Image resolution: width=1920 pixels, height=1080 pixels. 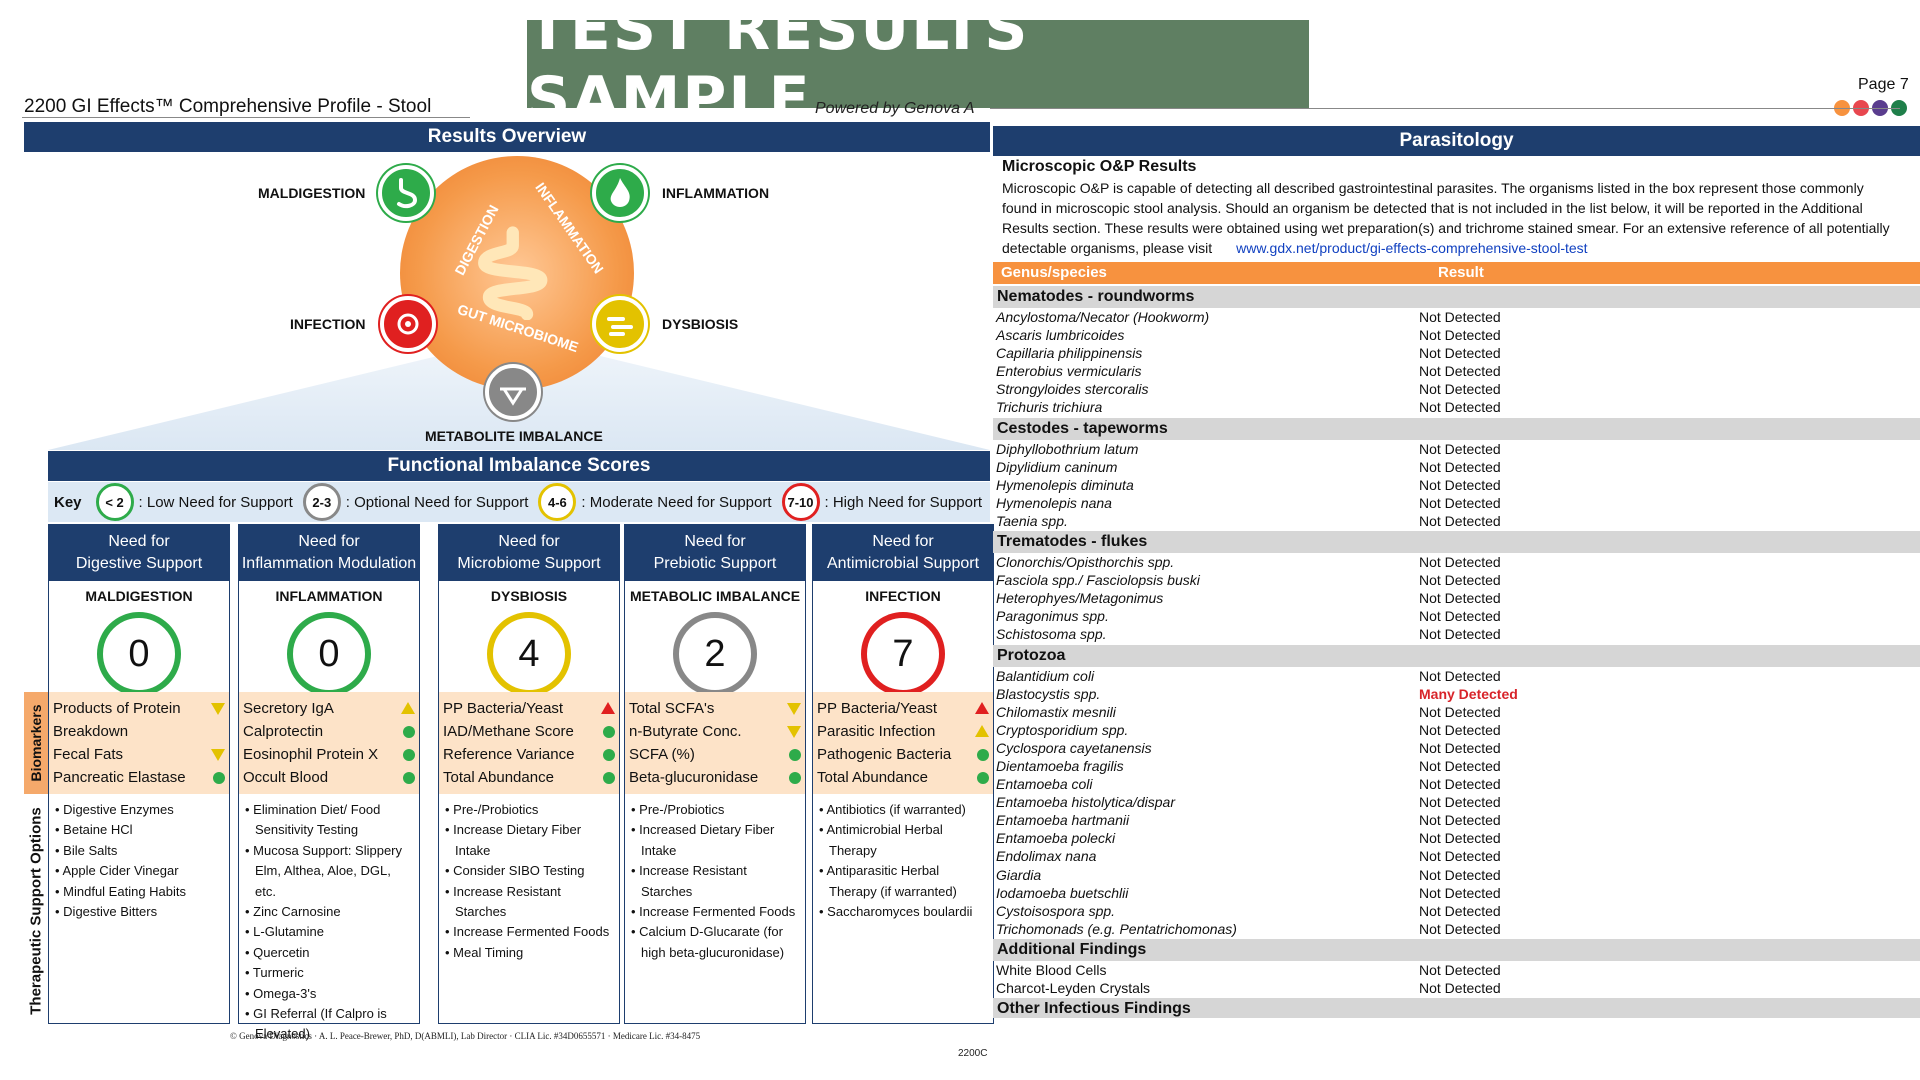 What do you see at coordinates (91, 731) in the screenshot?
I see `biomarker-item: Breakdown` at bounding box center [91, 731].